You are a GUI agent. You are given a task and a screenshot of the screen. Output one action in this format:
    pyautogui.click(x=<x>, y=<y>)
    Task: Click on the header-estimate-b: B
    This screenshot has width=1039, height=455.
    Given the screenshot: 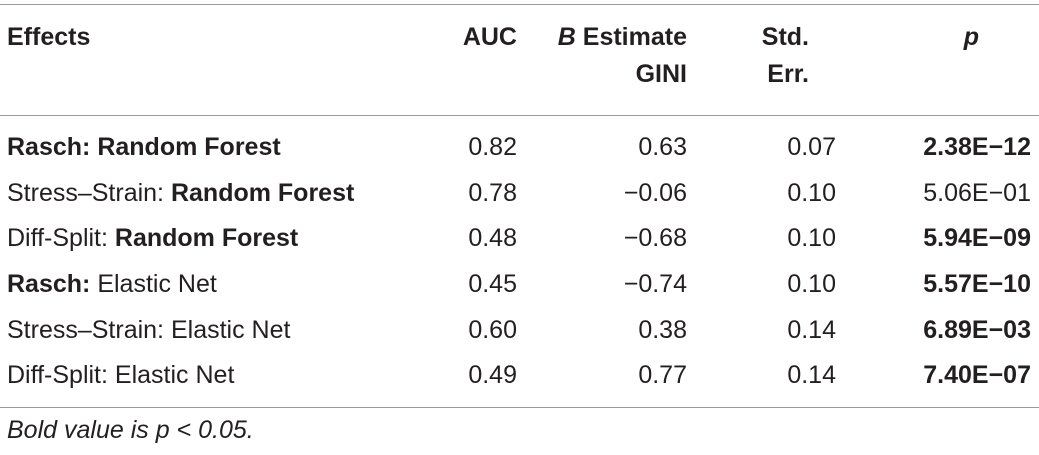 What is the action you would take?
    pyautogui.click(x=566, y=37)
    